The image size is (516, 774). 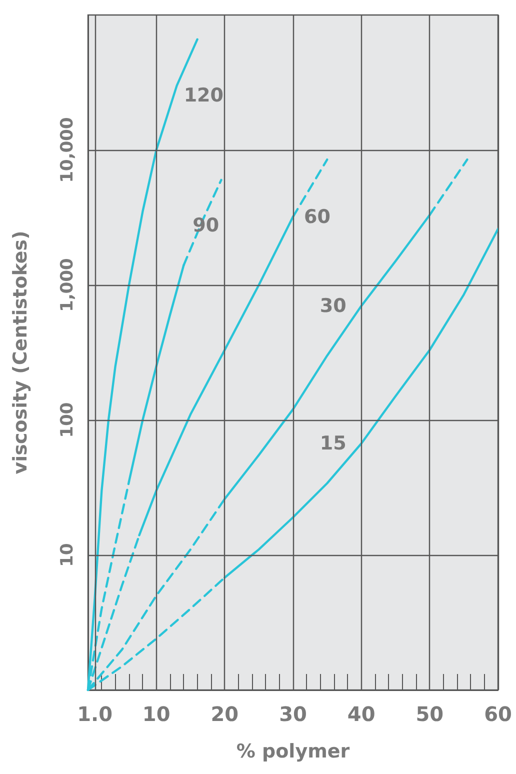 What do you see at coordinates (430, 714) in the screenshot?
I see `x-tick-label: 50` at bounding box center [430, 714].